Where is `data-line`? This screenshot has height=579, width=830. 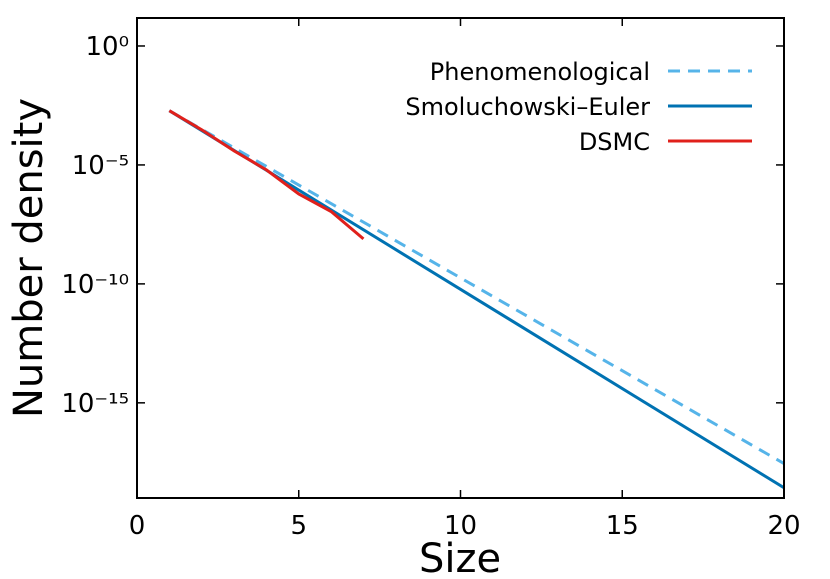
data-line is located at coordinates (266, 175).